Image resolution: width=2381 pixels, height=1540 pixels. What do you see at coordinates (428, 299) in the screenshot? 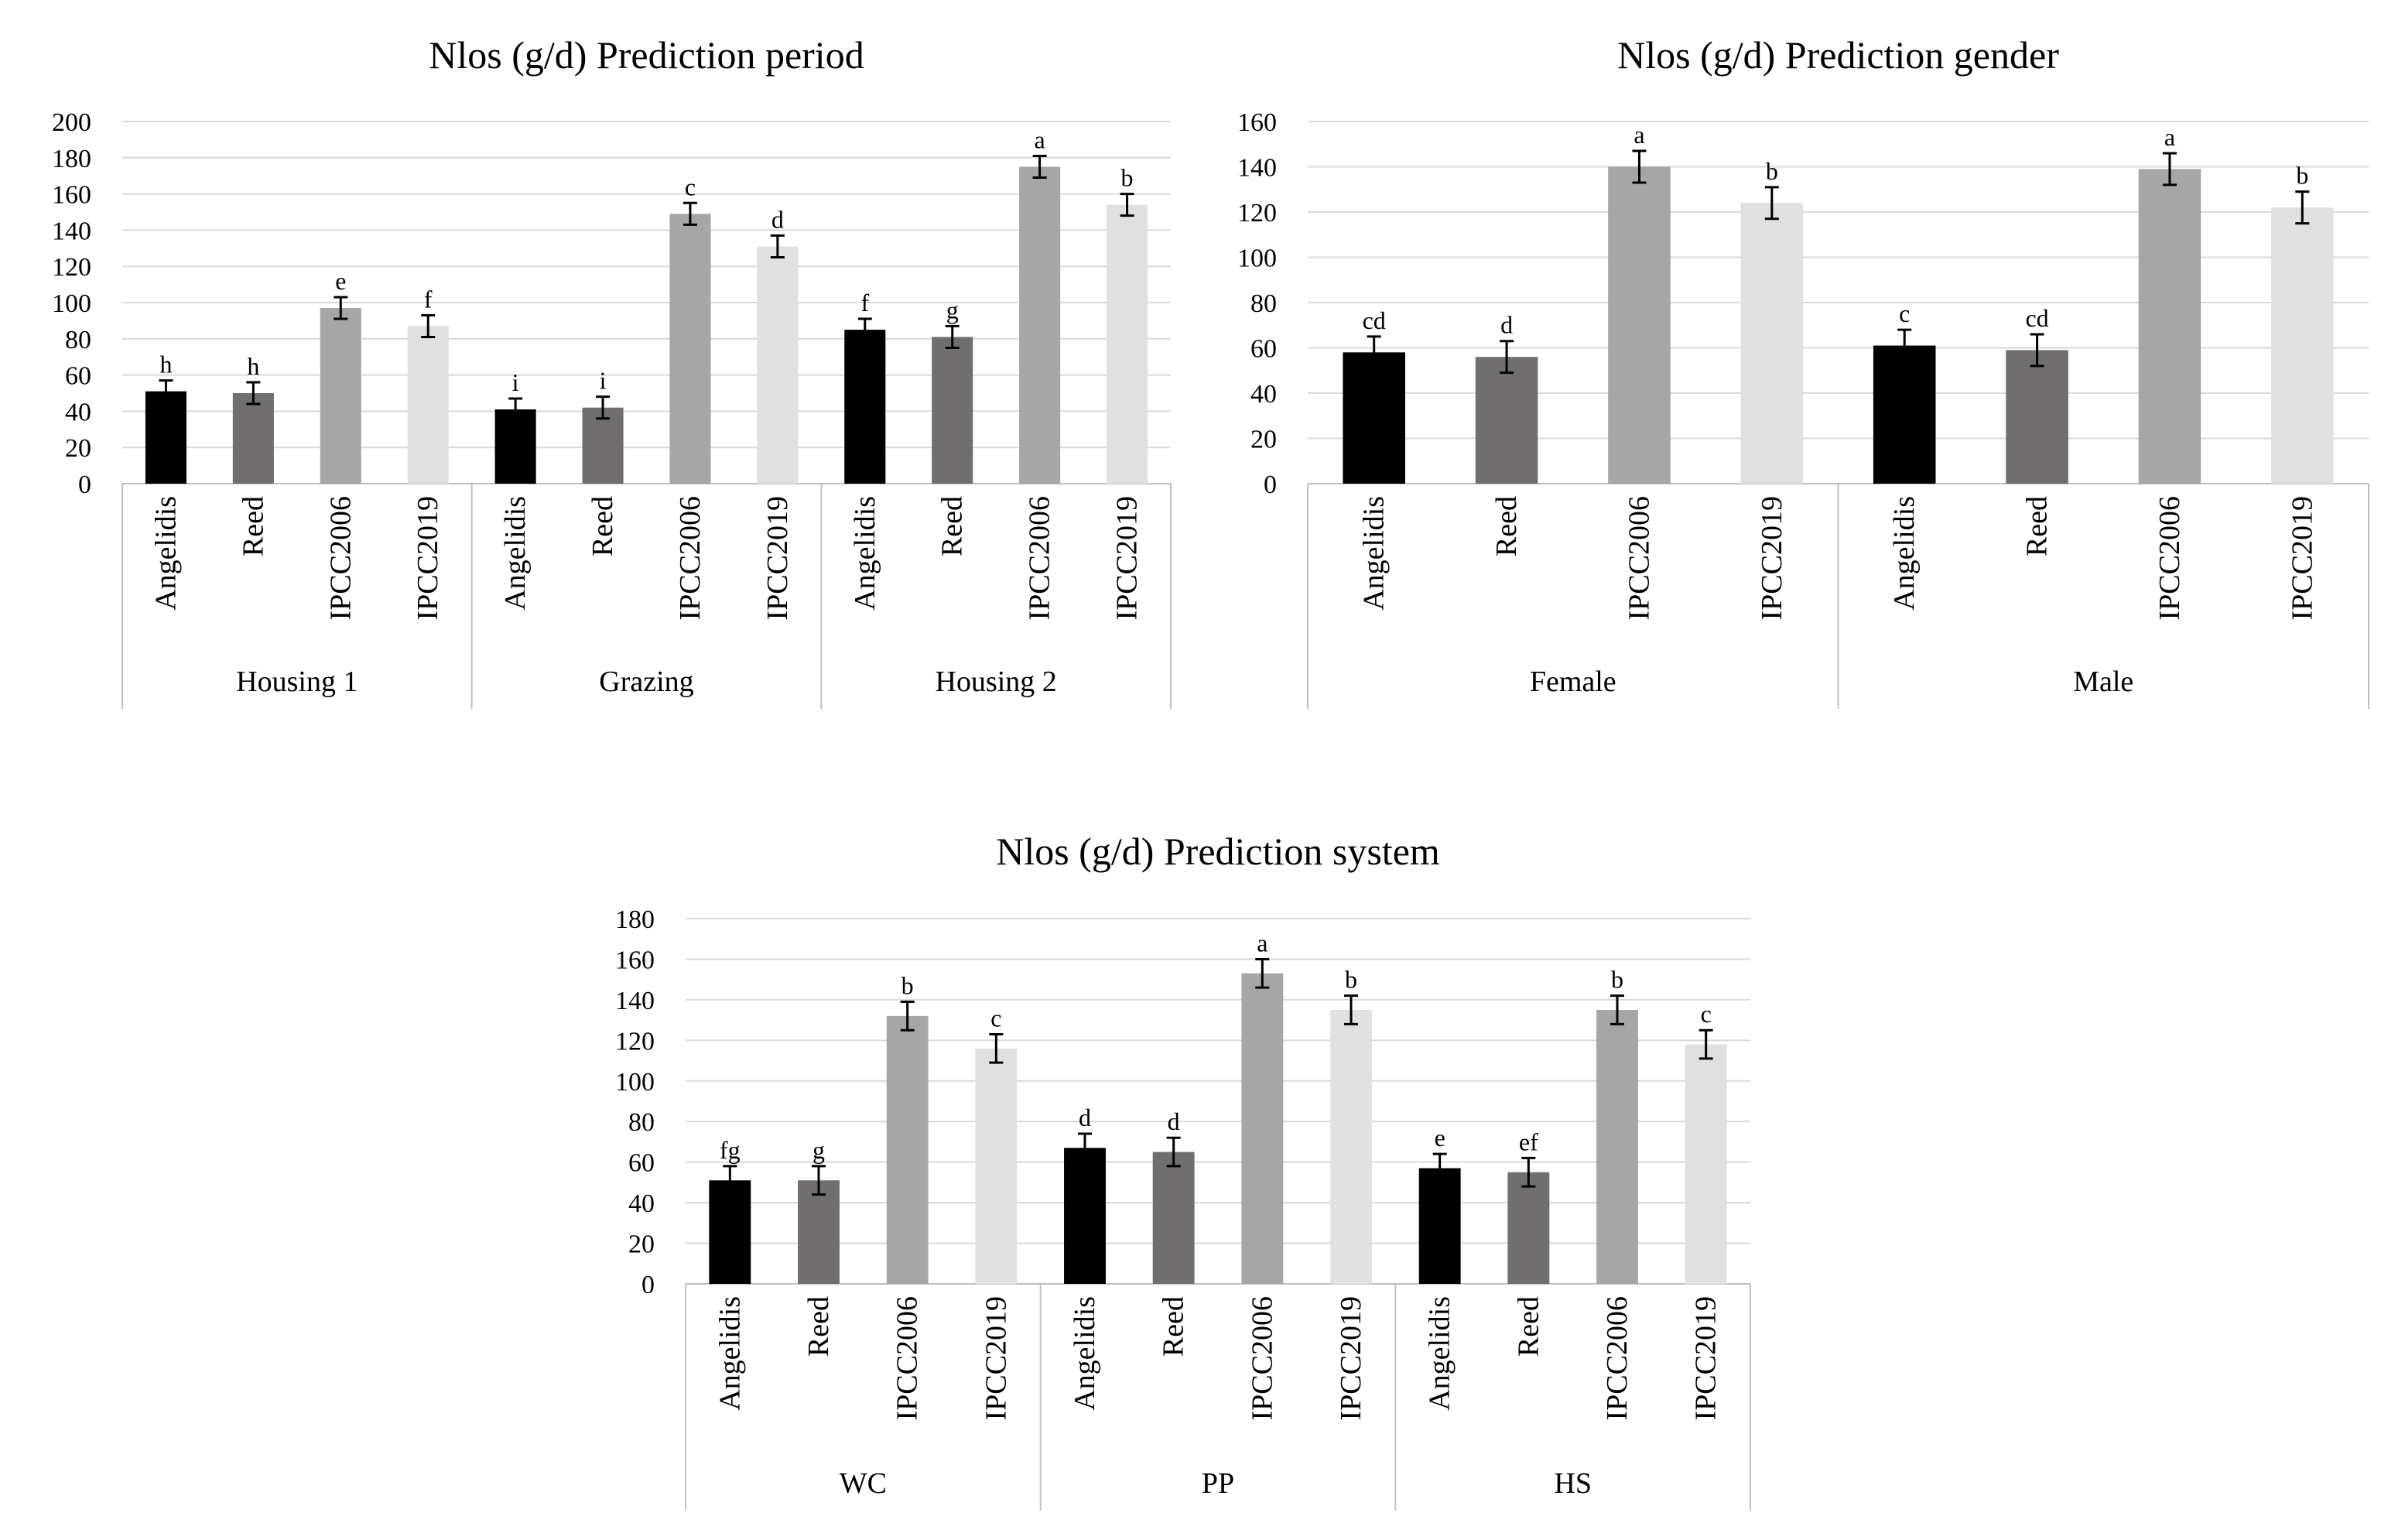
I see `significance-label: f` at bounding box center [428, 299].